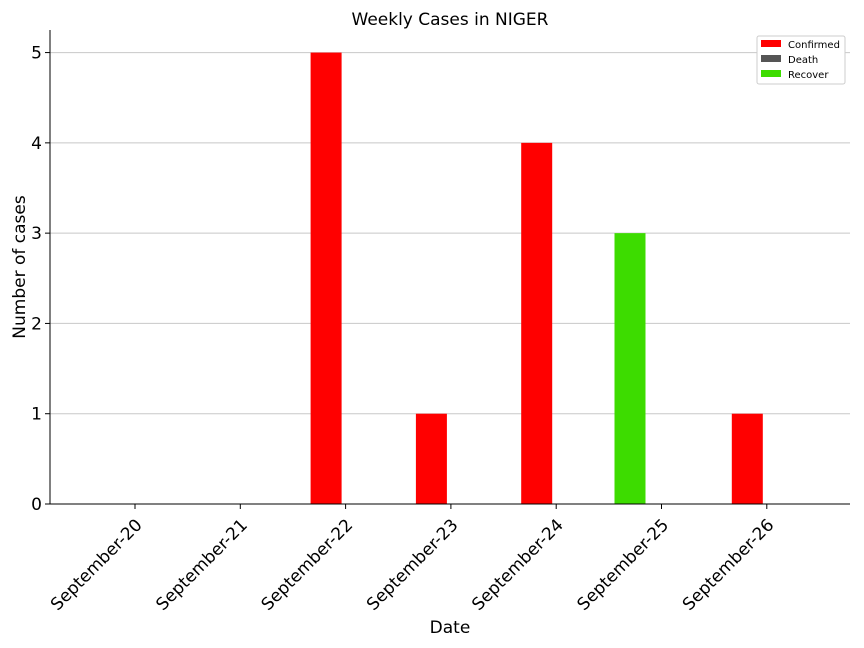 The width and height of the screenshot is (864, 648). I want to click on x-tick-label: September-23, so click(412, 564).